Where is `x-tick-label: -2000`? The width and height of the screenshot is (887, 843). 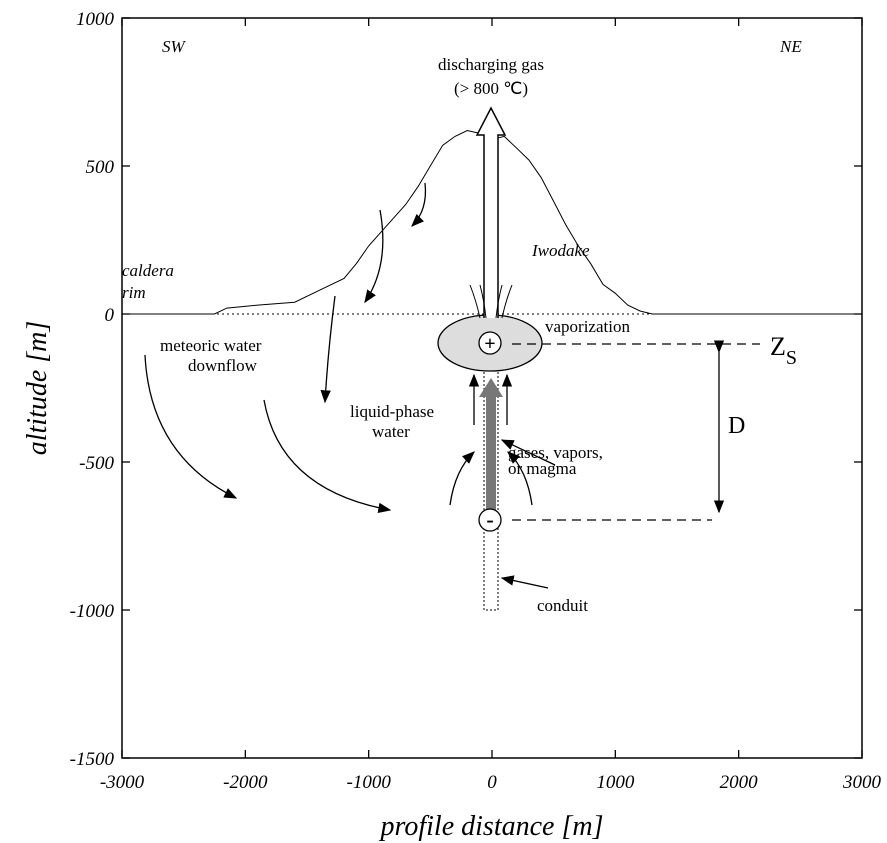 x-tick-label: -2000 is located at coordinates (245, 782).